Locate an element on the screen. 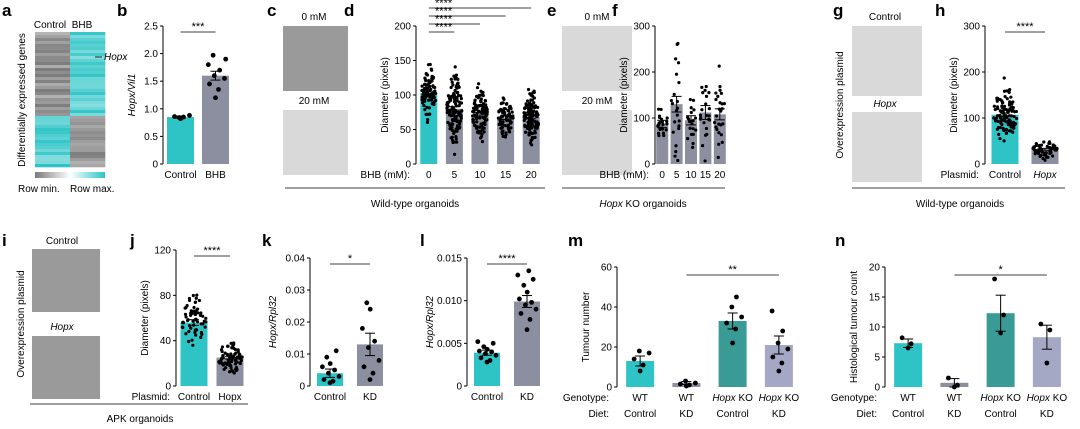 This screenshot has height=429, width=1080. chart-b: b 0 0.5 1.0 1.5 2.0 2.5 Hopx/Vil1 Control BHB *** is located at coordinates (173, 91).